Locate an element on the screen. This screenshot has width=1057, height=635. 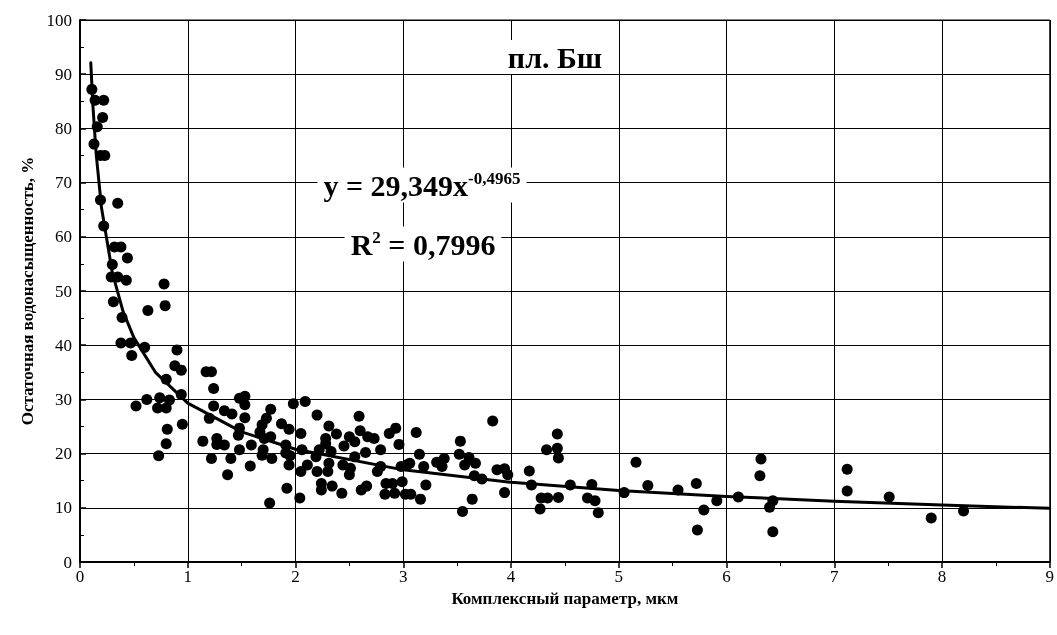
x-tick-label: 3 is located at coordinates (403, 576).